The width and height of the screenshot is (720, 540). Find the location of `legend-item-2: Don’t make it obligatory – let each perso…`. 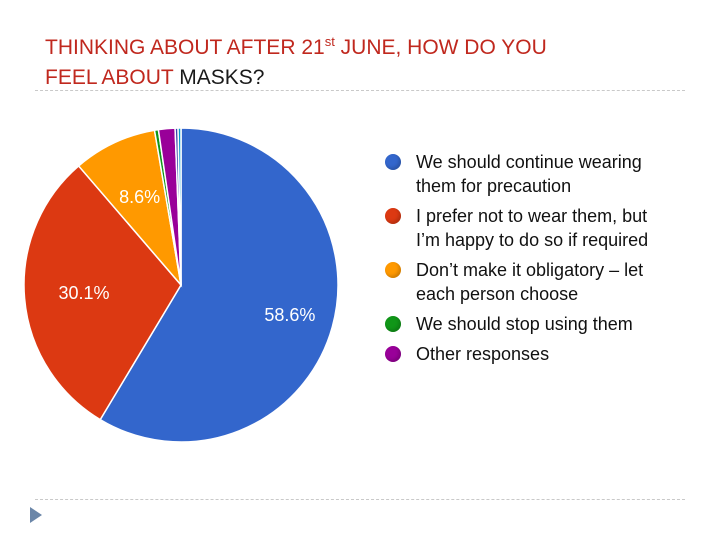

legend-item-2: Don’t make it obligatory – let each perso… is located at coordinates (535, 282).